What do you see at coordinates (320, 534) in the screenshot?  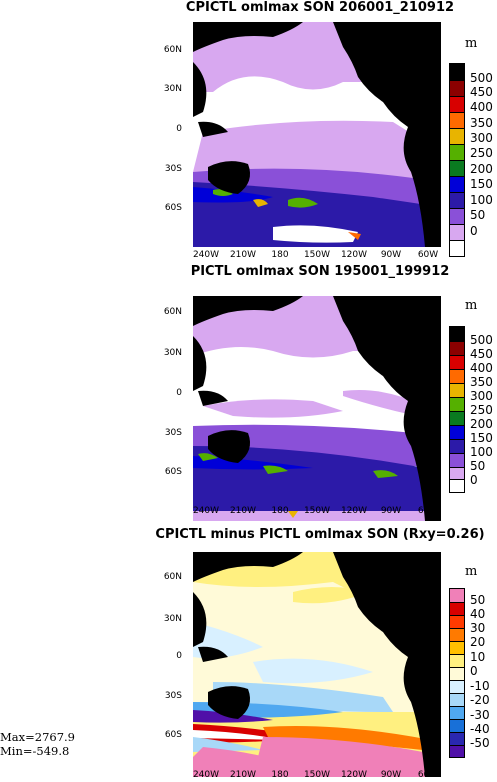 I see `panel-title: CPICTL minus PICTL omlmax SON (Rxy=0.26)` at bounding box center [320, 534].